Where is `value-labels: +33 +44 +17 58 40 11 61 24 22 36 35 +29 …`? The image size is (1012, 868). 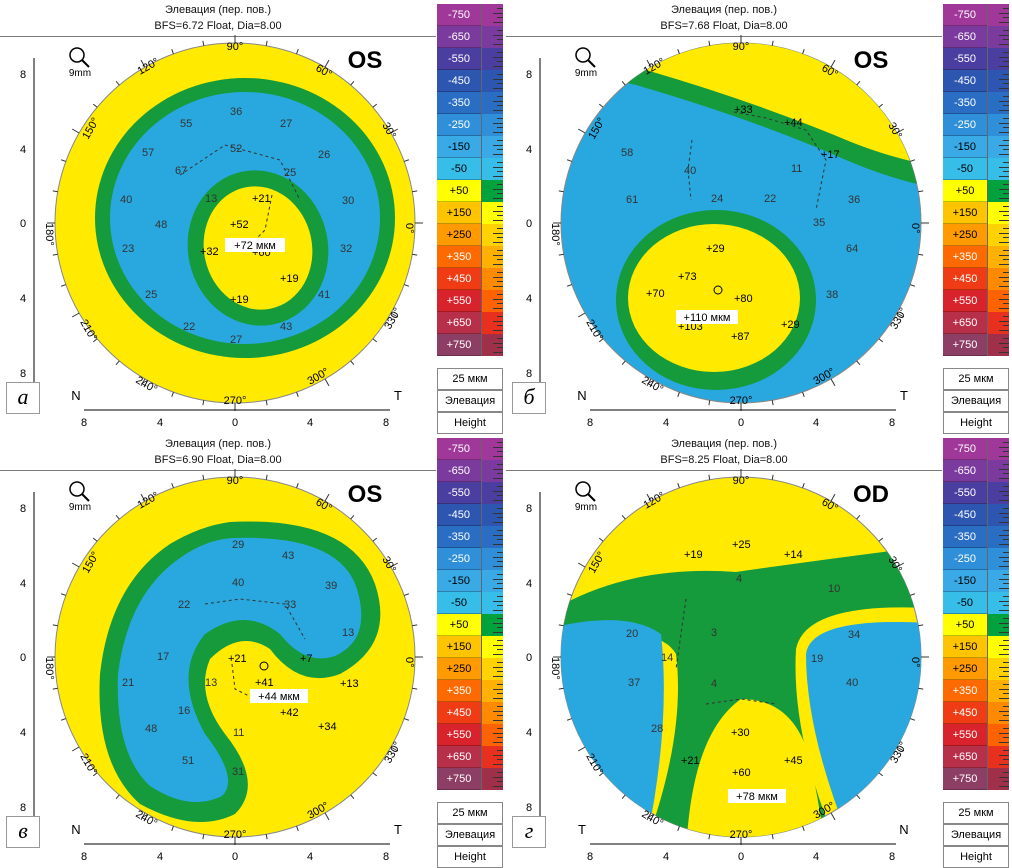 value-labels: +33 +44 +17 58 40 11 61 24 22 36 35 +29 … is located at coordinates (740, 223).